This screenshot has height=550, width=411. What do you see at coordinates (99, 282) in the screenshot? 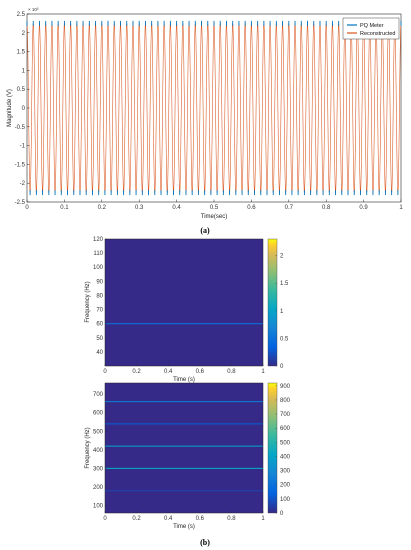
I see `y-tick-label: 90` at bounding box center [99, 282].